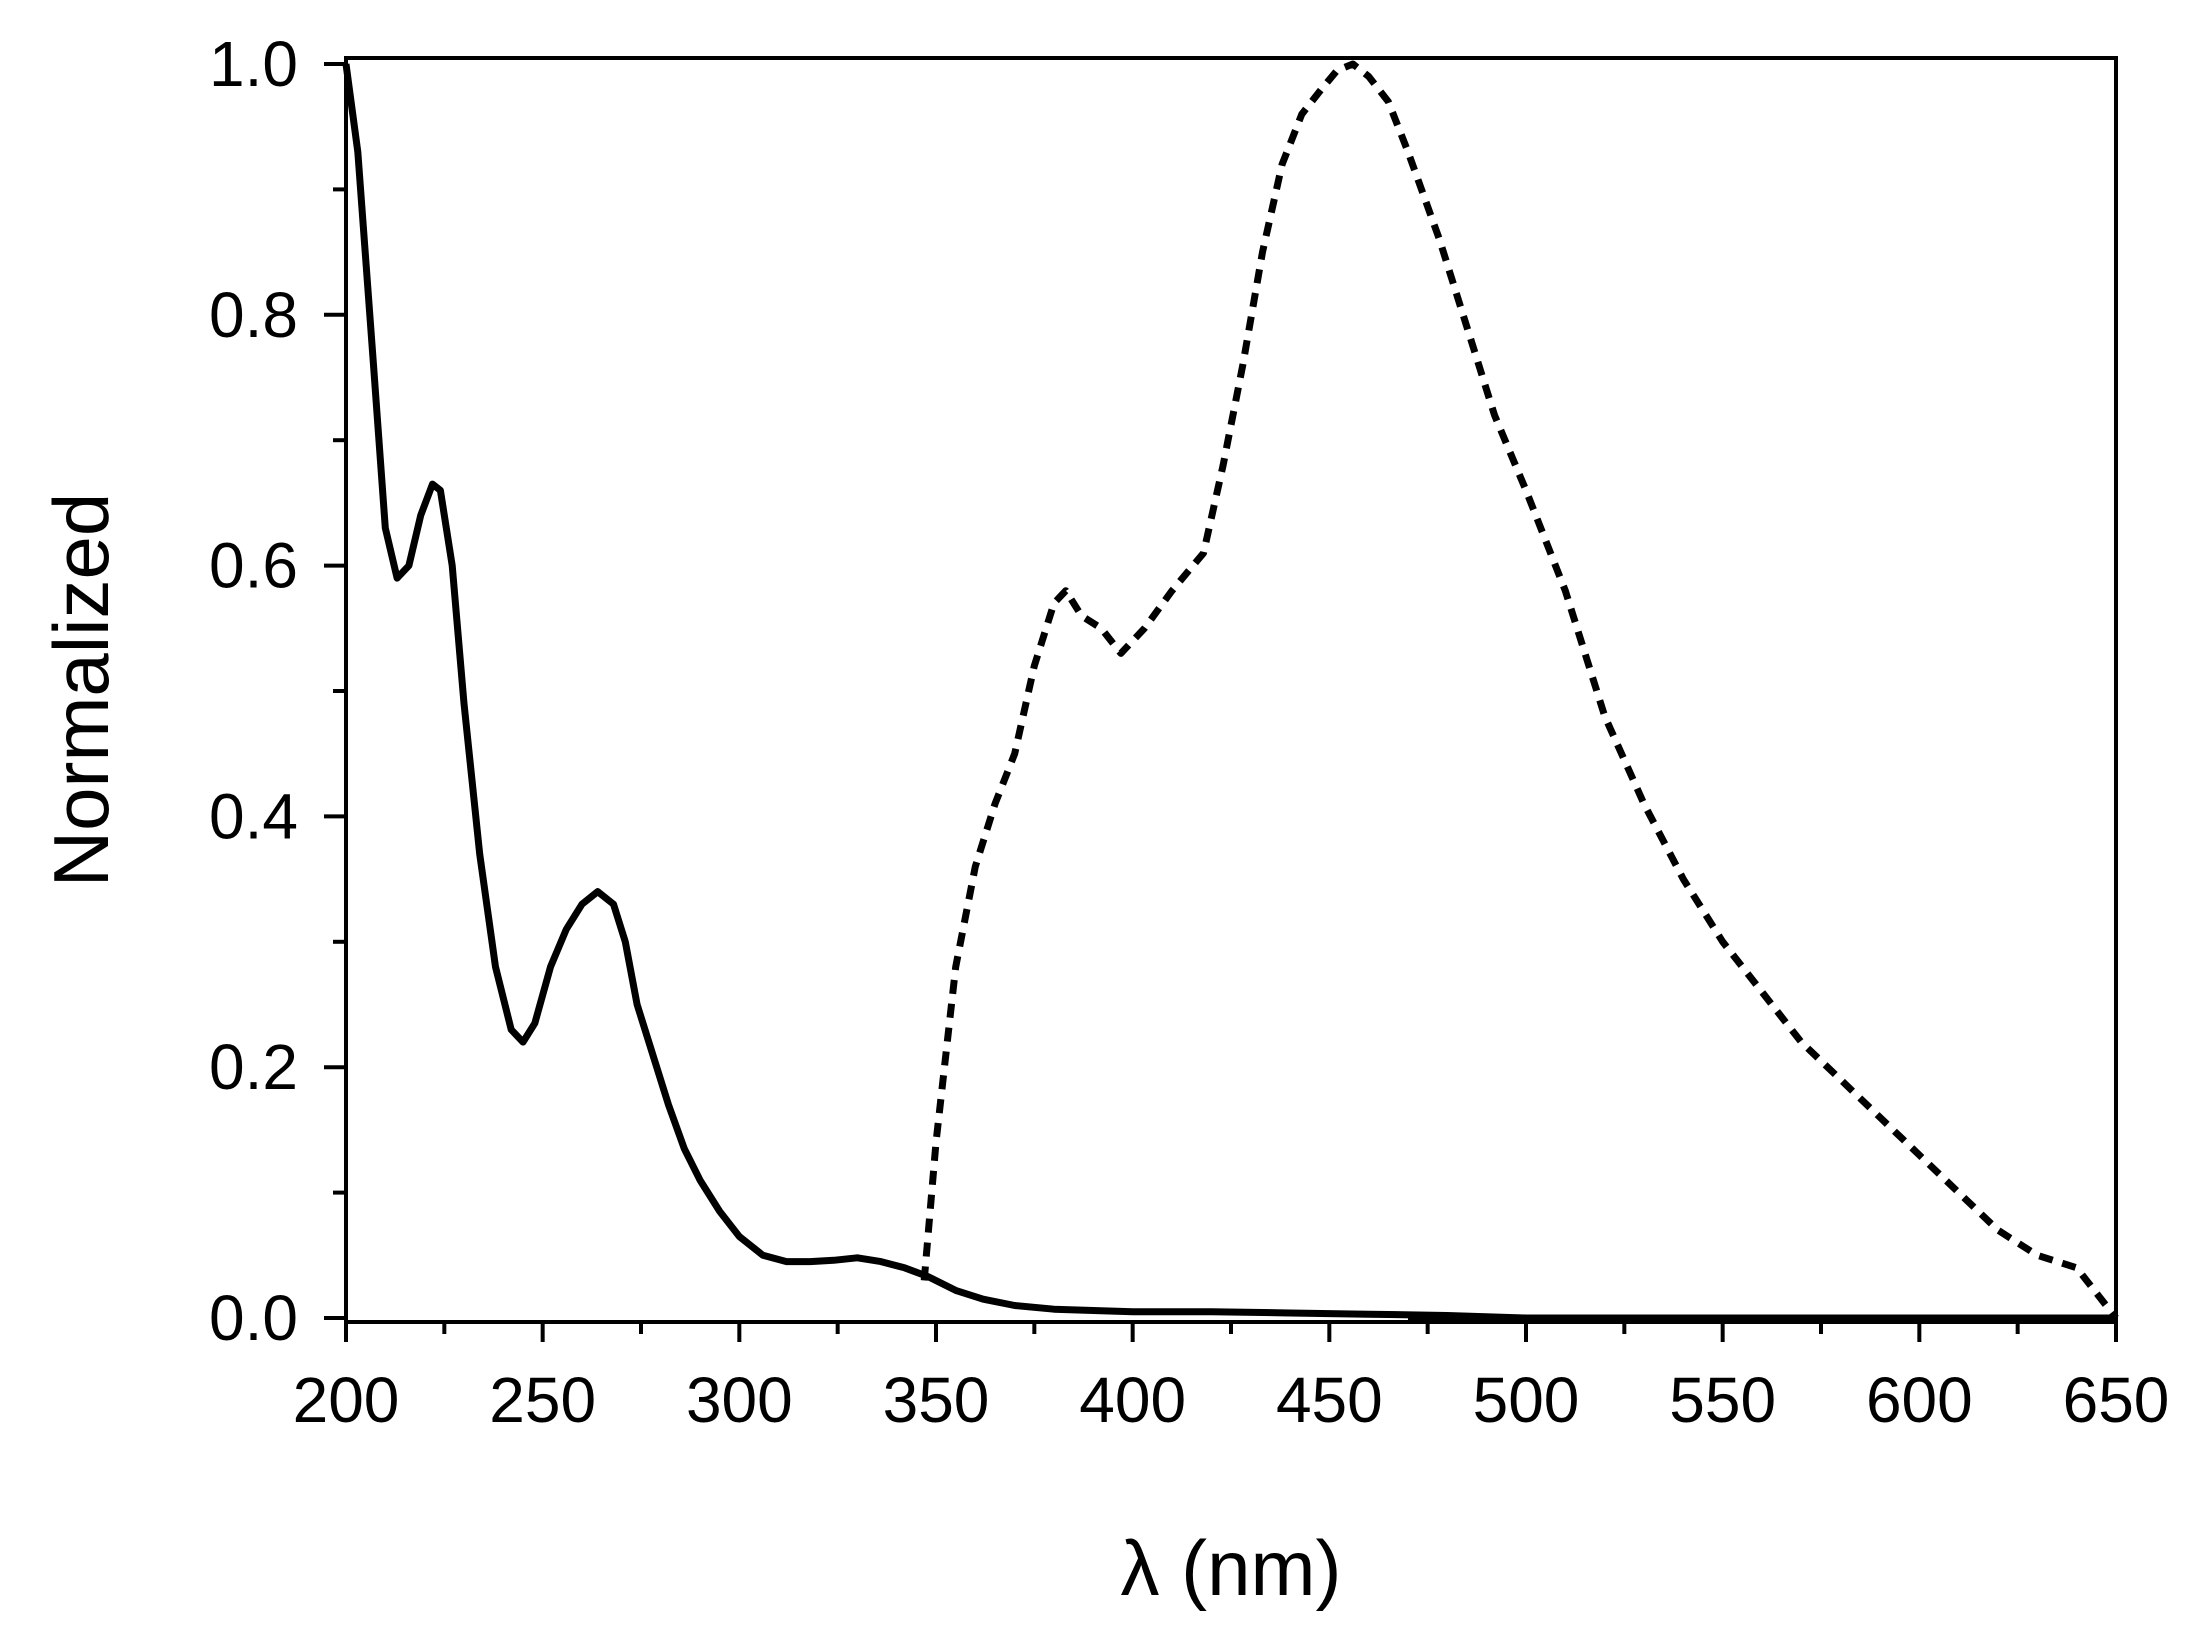 The height and width of the screenshot is (1627, 2197). I want to click on y-tick-label: 0.2, so click(253, 1067).